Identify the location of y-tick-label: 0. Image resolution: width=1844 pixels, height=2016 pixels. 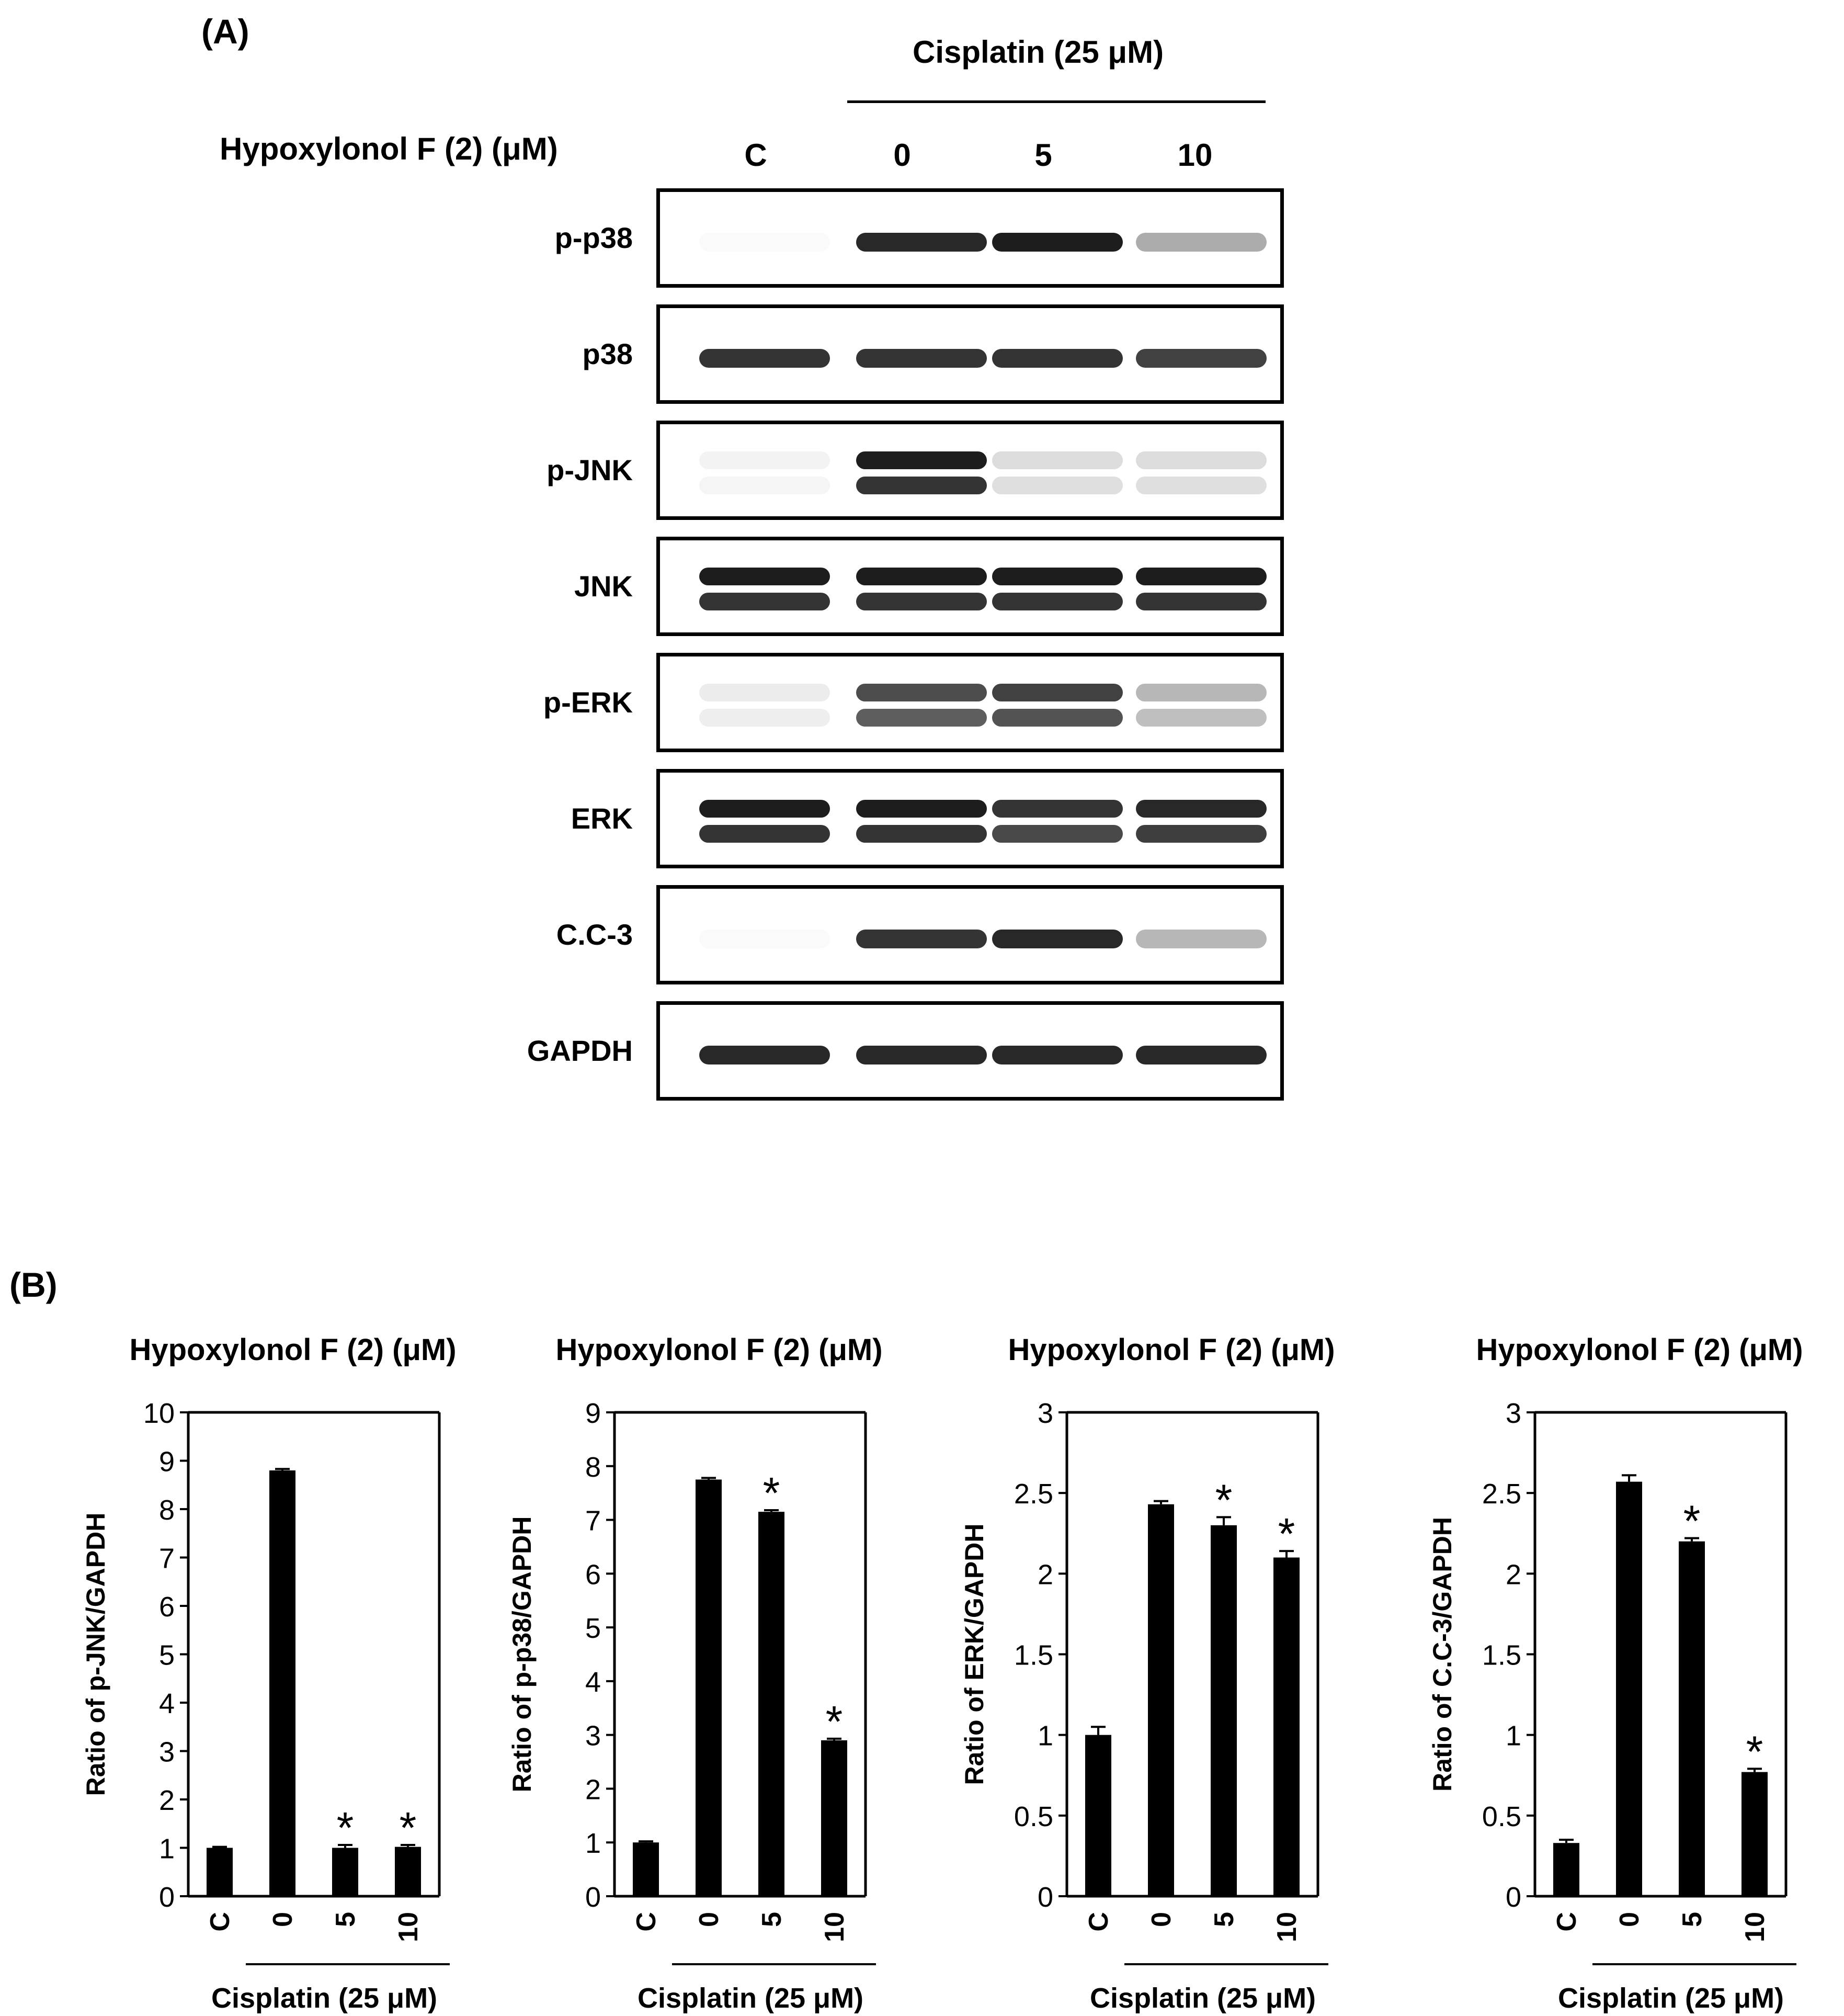
(1045, 1898).